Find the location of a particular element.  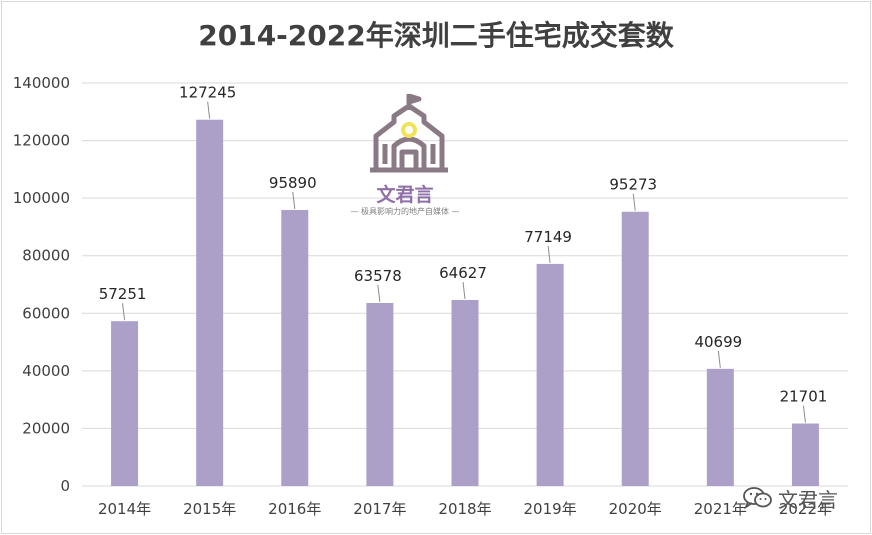

y-axis-ticks: 0 20000 40000 60000 80000 100000 120000 140000 is located at coordinates (41, 284).